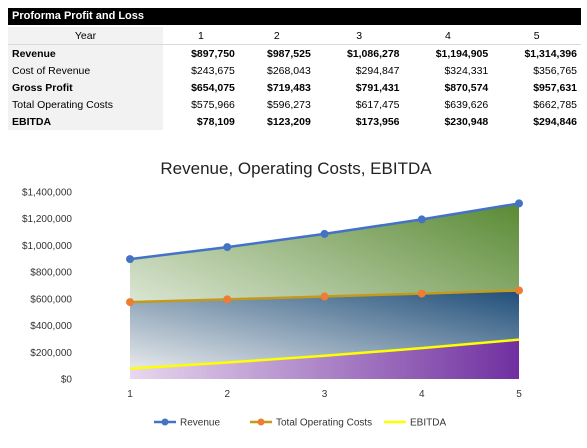  I want to click on row-label: Cost of Revenue, so click(85, 70).